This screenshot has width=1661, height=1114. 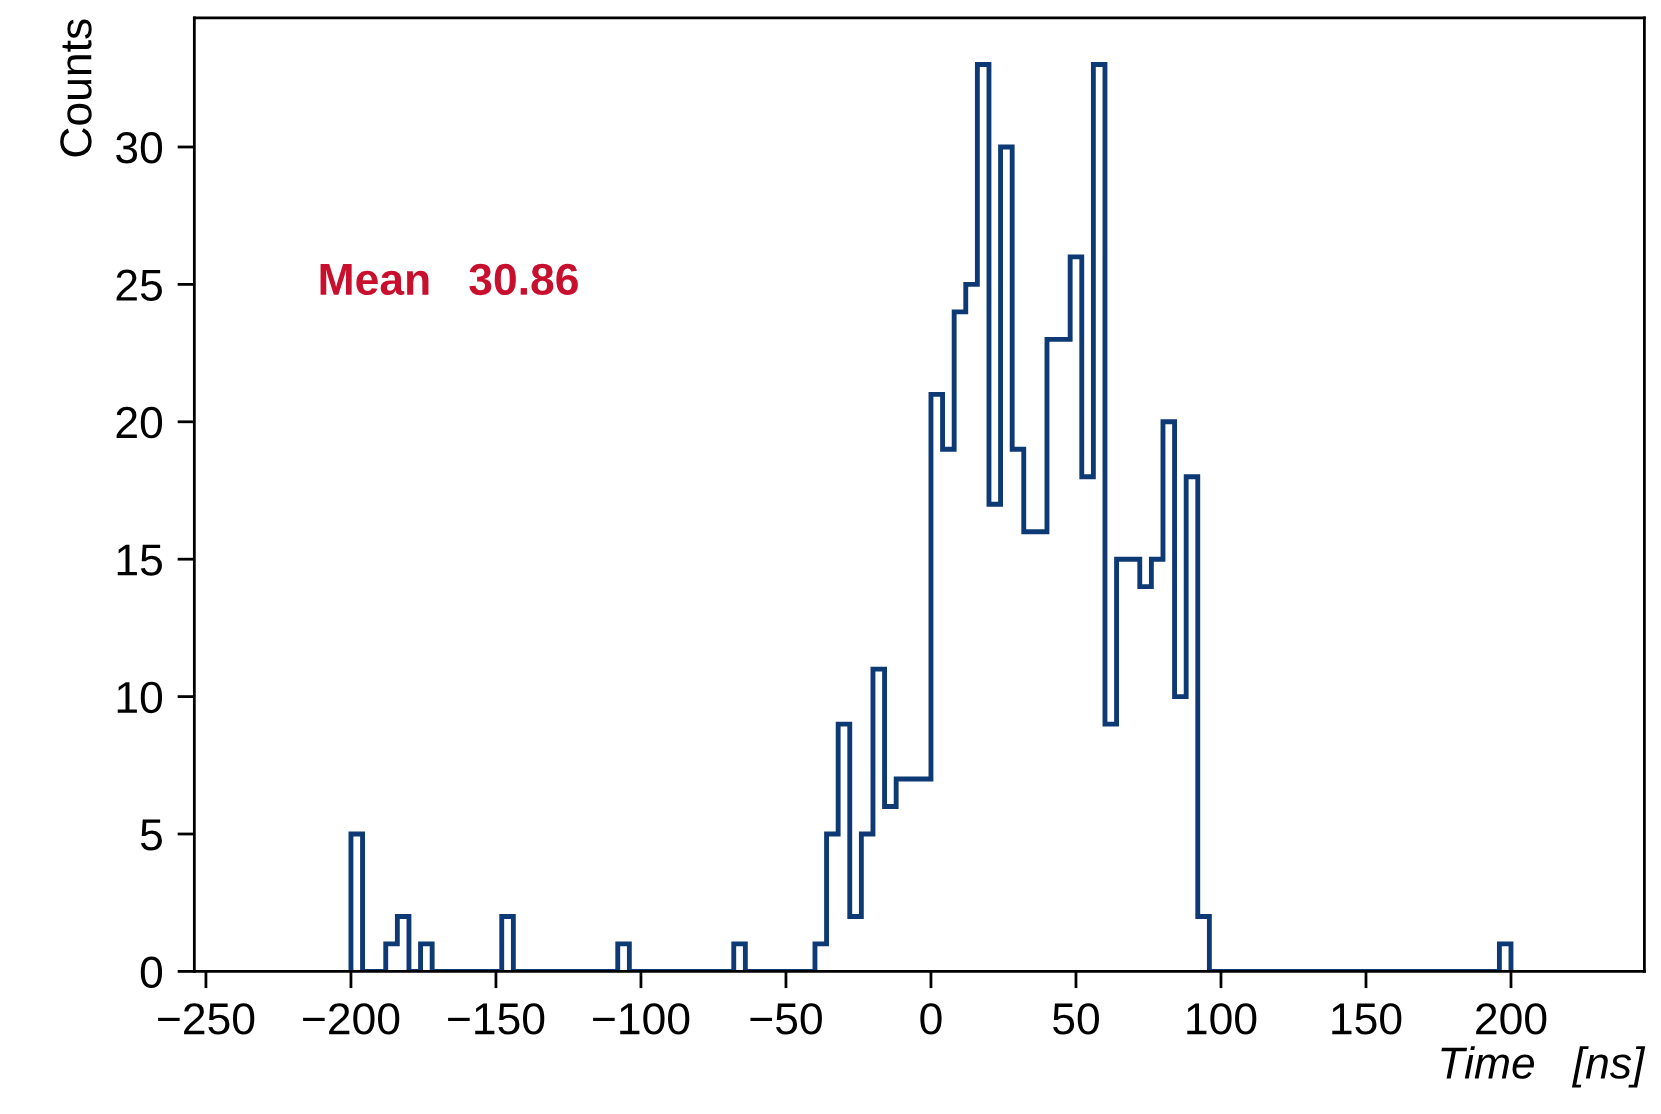 I want to click on x-tick-label: 150, so click(x=1367, y=1019).